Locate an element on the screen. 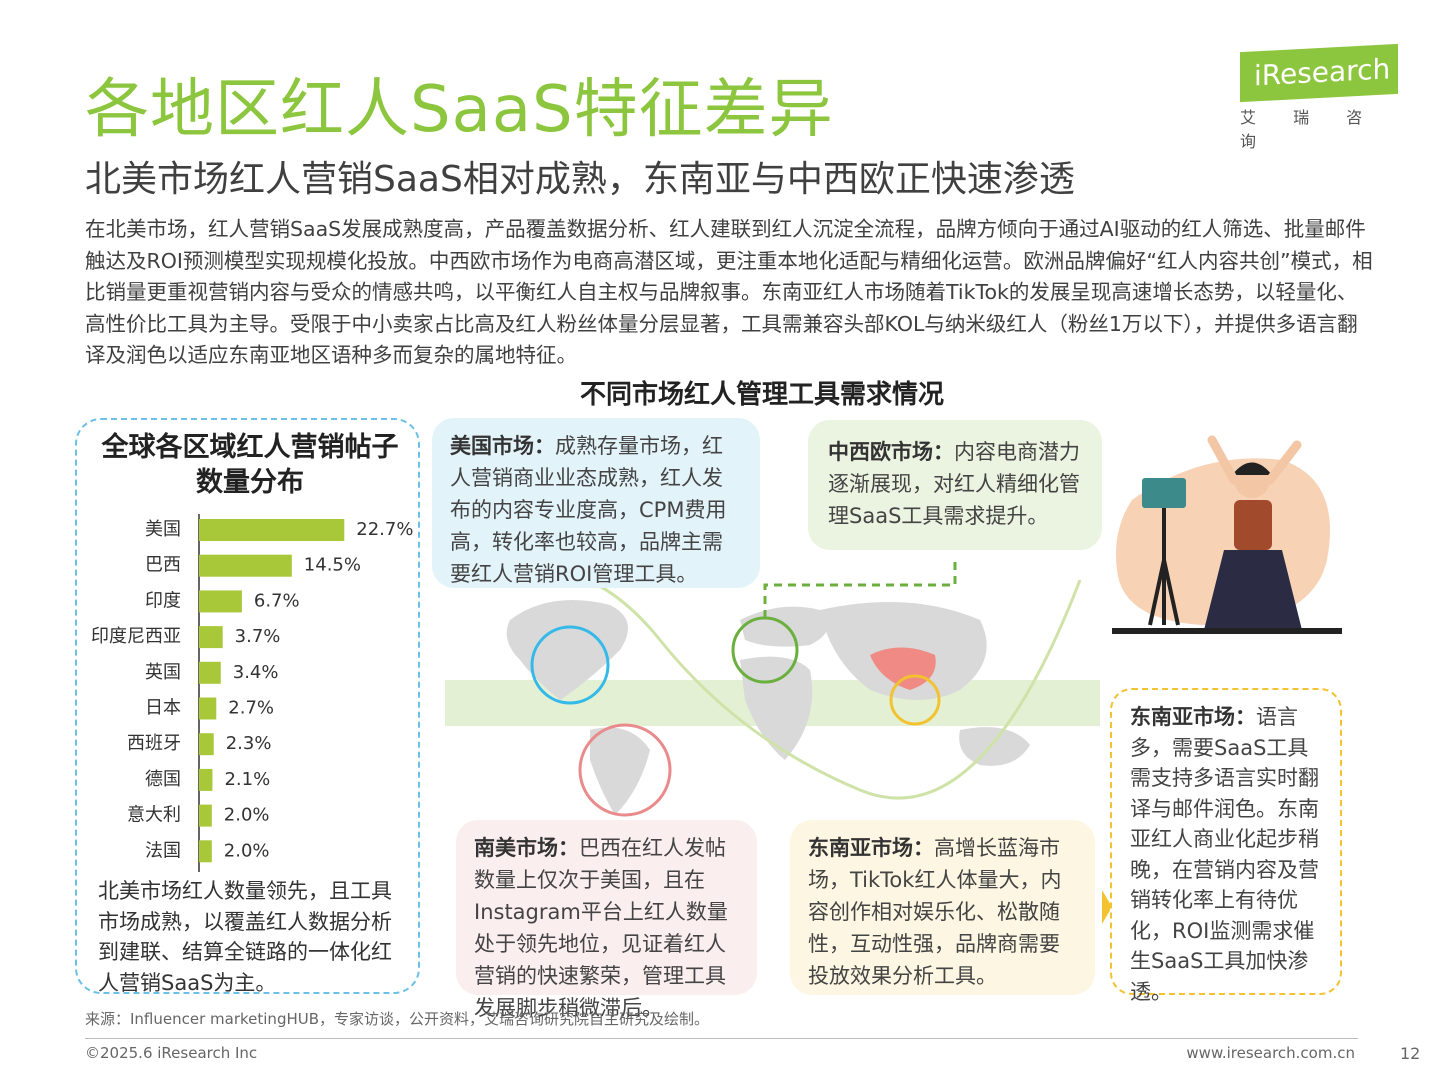 This screenshot has width=1440, height=1080. footer-rule is located at coordinates (721, 1038).